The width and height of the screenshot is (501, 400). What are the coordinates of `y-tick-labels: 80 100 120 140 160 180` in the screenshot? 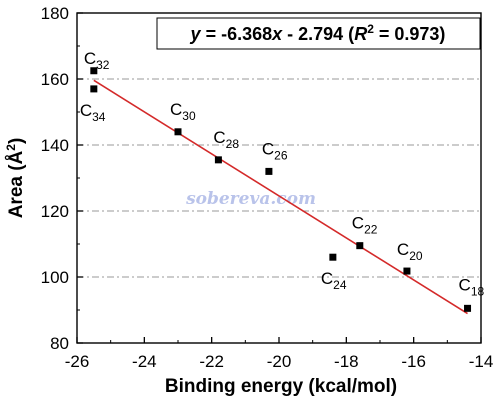 It's located at (55, 178).